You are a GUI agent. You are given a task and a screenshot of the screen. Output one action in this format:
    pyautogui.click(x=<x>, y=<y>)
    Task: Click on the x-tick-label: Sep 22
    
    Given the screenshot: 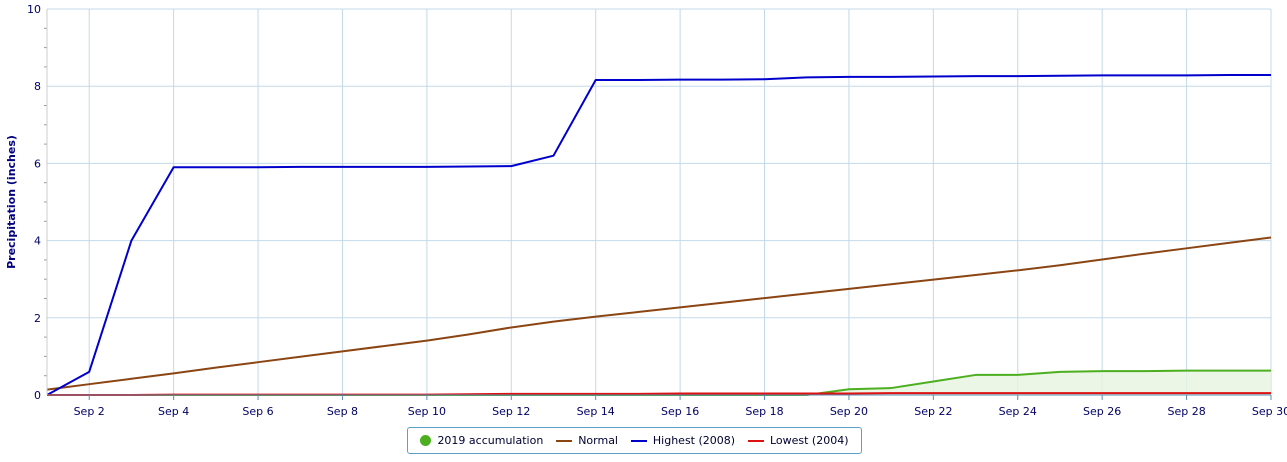 What is the action you would take?
    pyautogui.click(x=933, y=411)
    